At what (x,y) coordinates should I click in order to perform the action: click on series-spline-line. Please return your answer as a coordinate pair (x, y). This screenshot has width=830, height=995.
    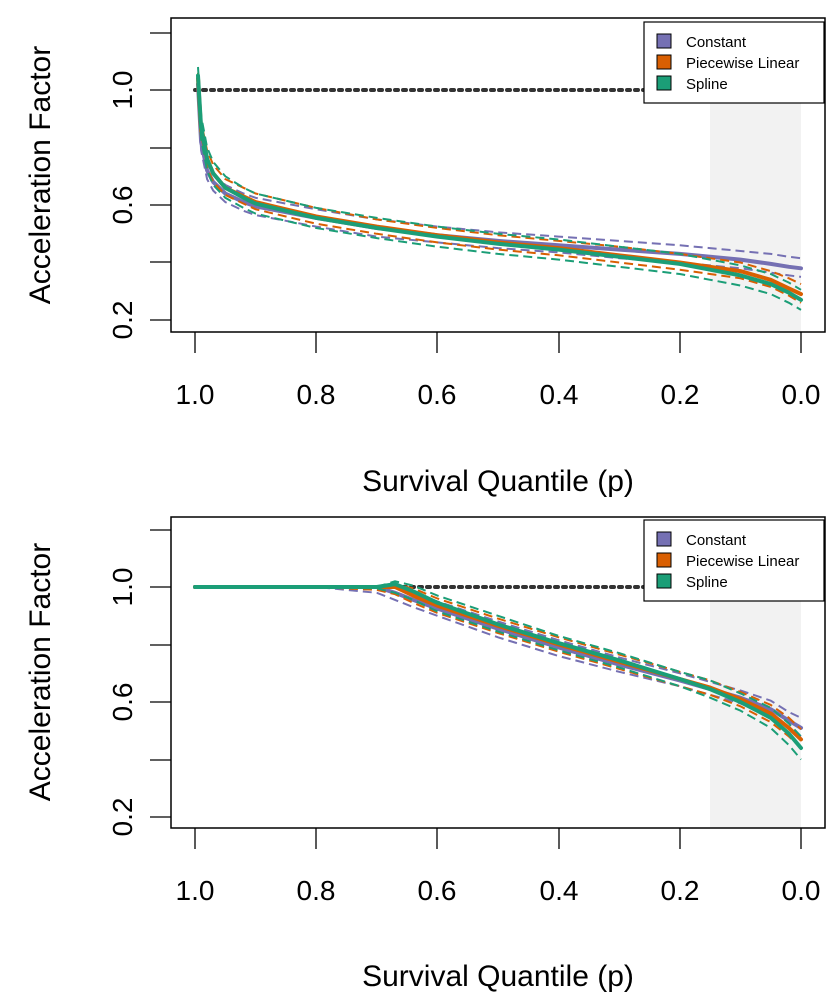
    Looking at the image, I should click on (498, 666).